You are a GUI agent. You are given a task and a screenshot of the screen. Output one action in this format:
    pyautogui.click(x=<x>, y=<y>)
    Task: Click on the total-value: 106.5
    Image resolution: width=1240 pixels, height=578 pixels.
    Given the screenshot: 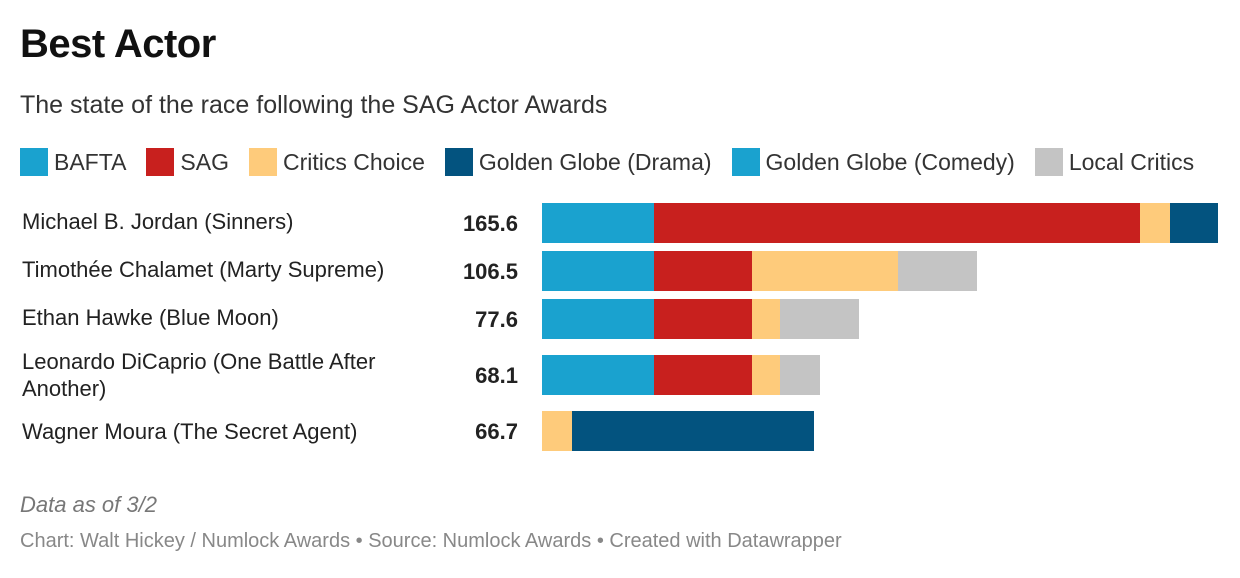 What is the action you would take?
    pyautogui.click(x=490, y=271)
    